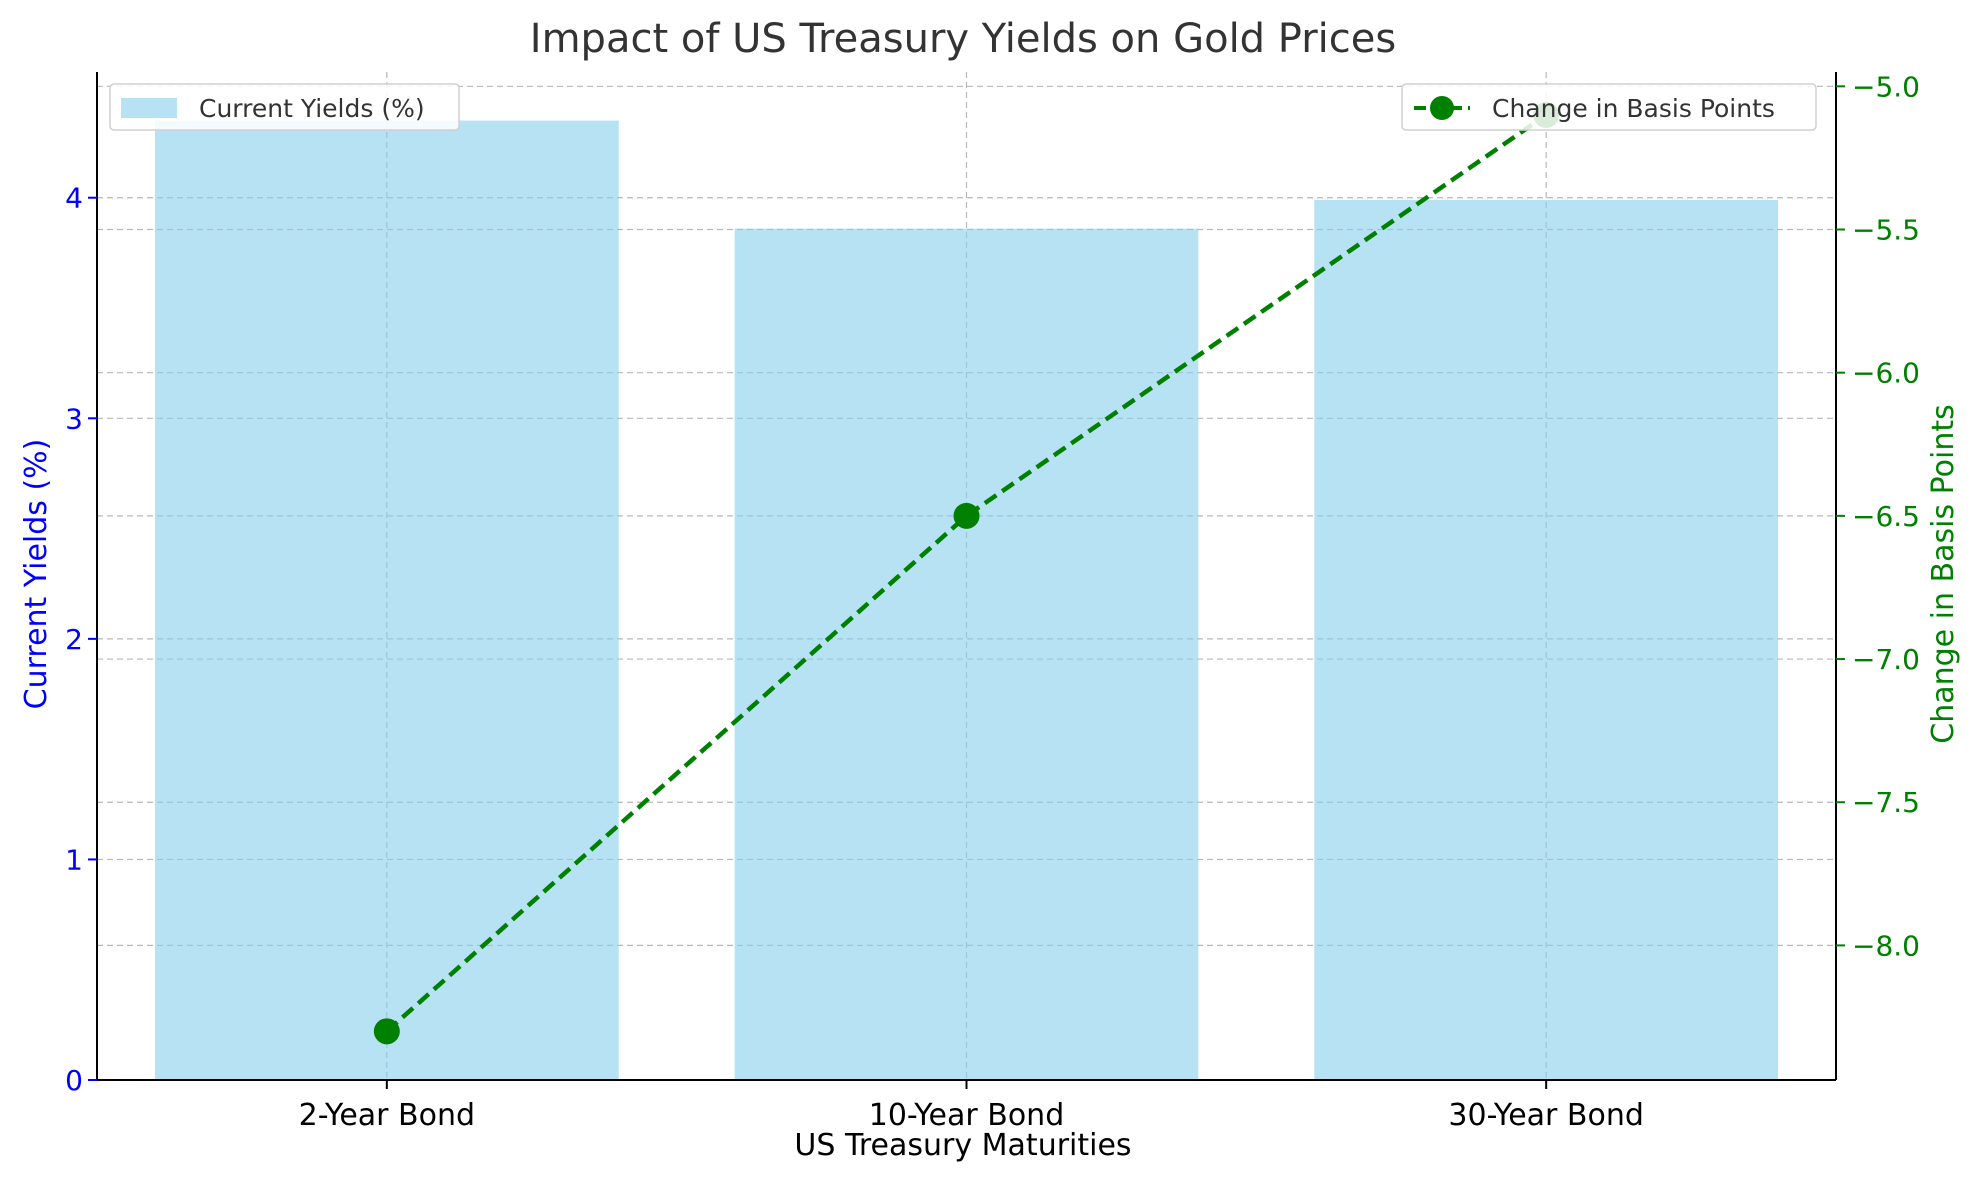 The width and height of the screenshot is (1980, 1180). I want to click on y-tick-label: 1, so click(74, 859).